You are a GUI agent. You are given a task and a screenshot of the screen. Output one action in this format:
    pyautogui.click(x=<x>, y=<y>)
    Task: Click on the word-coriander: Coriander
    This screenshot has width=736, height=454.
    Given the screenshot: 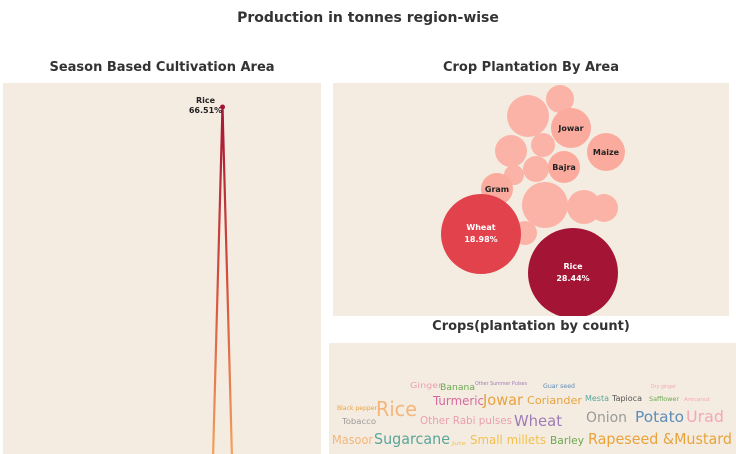 What is the action you would take?
    pyautogui.click(x=554, y=400)
    